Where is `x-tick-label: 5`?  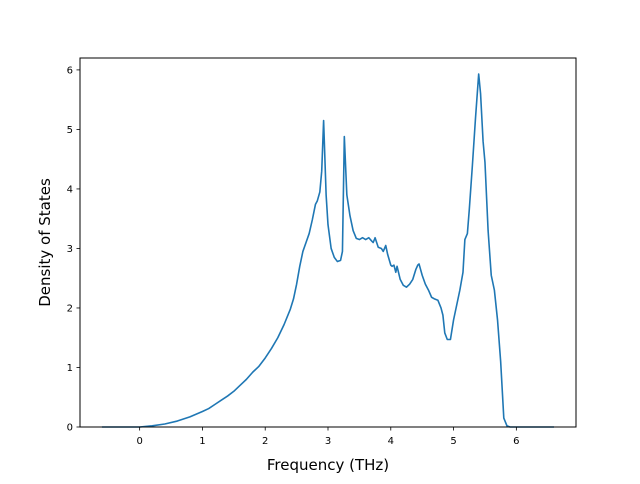
x-tick-label: 5 is located at coordinates (453, 441).